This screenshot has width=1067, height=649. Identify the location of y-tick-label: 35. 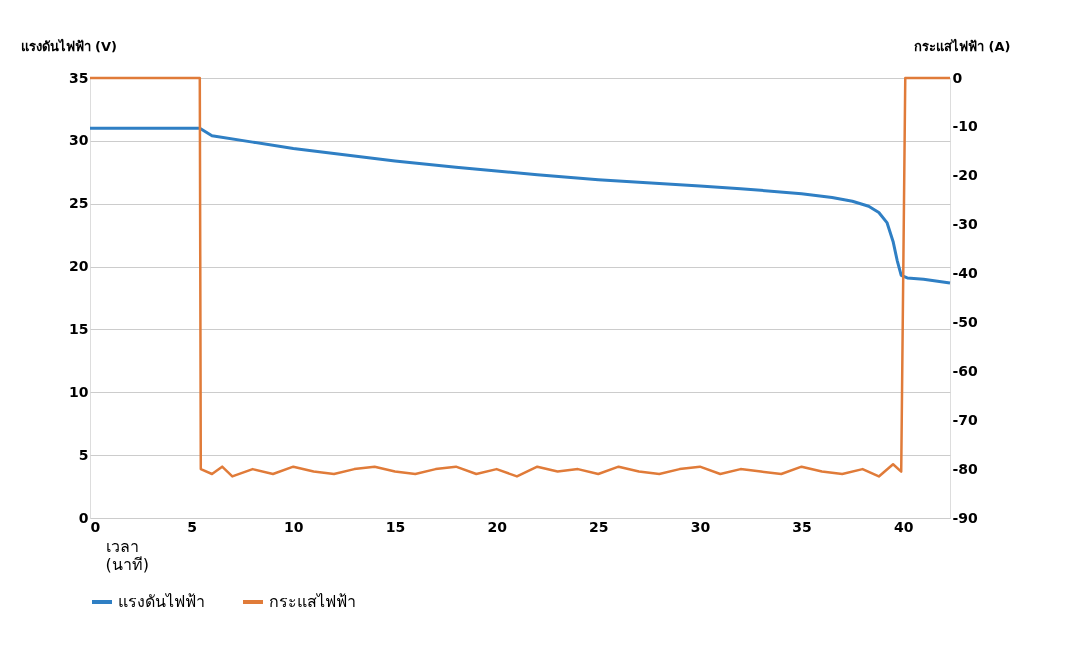
(79, 77).